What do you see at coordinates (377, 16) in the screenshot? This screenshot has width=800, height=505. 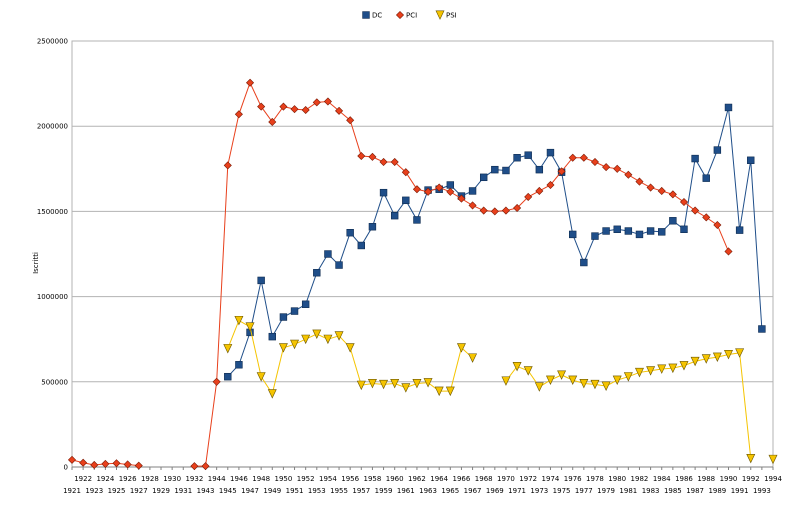 I see `legend-label-dc: DC` at bounding box center [377, 16].